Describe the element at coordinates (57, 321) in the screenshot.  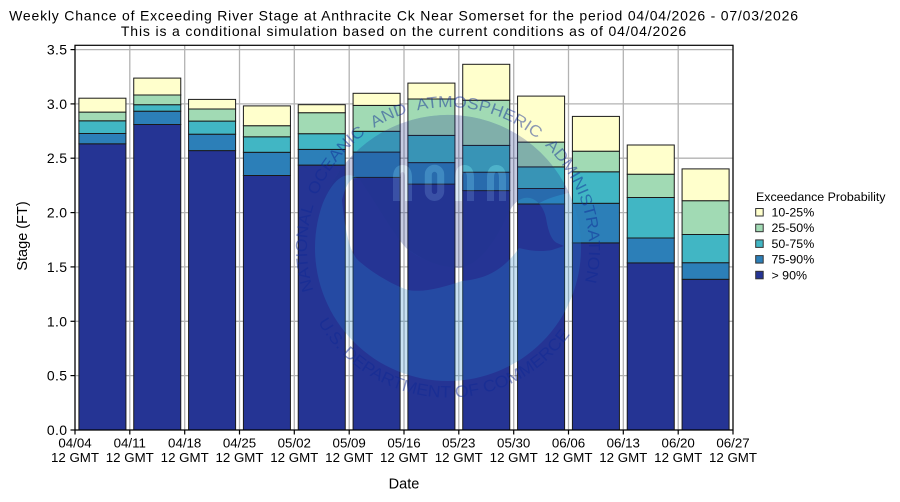
I see `svg-text: 1.0` at that location.